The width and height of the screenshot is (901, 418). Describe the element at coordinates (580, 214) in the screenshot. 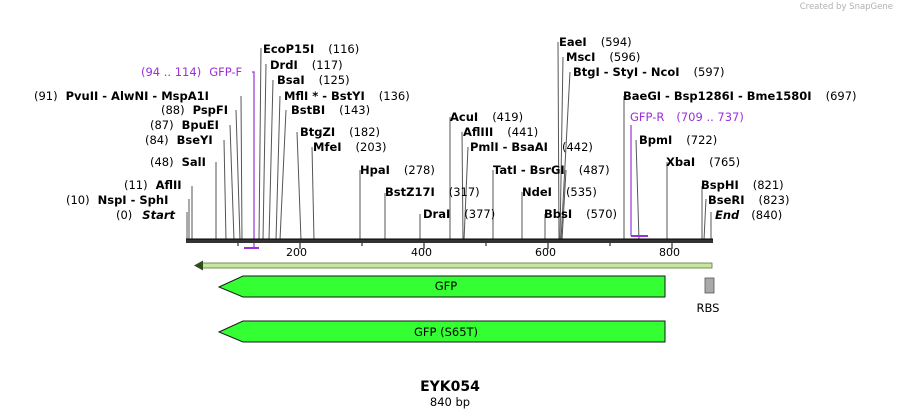

I see `site-bbsi: BbsI (570)` at that location.